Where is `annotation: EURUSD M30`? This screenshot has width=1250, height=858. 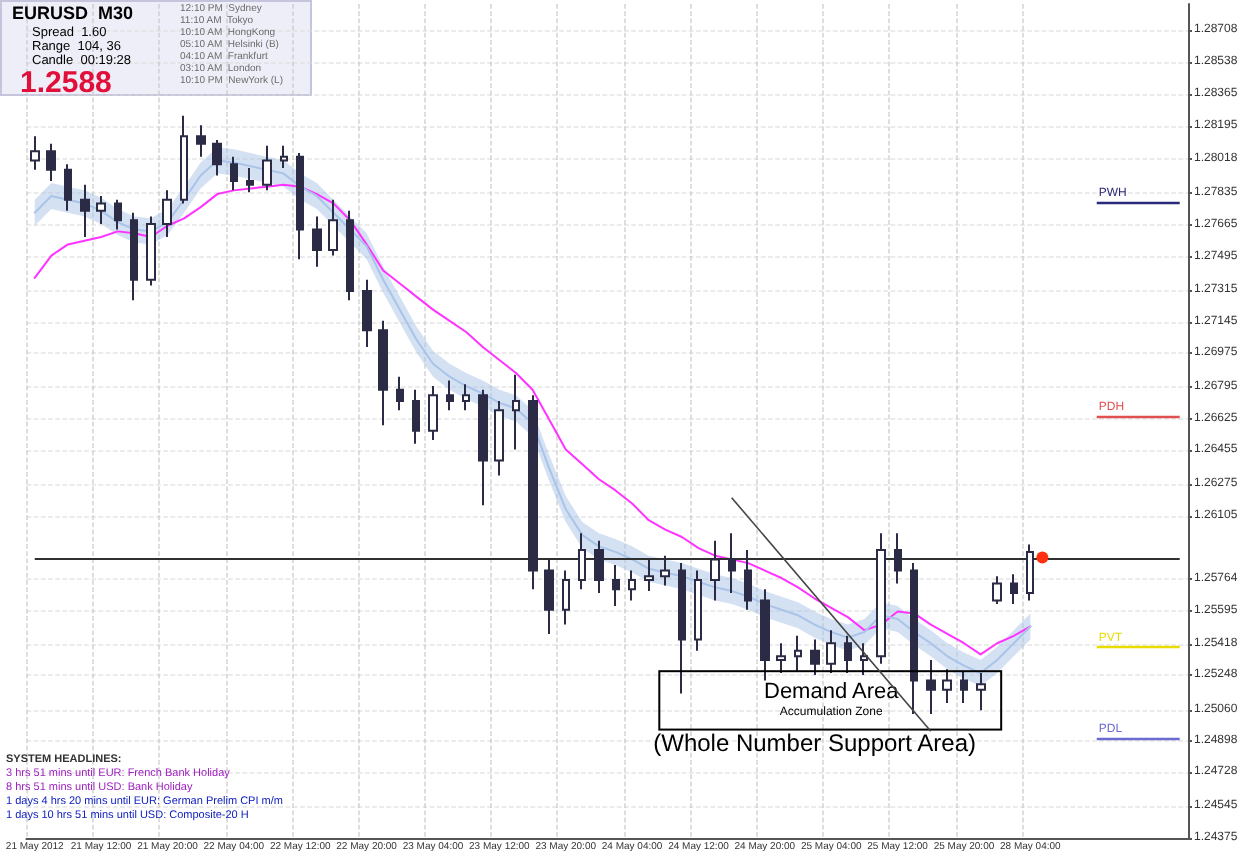 annotation: EURUSD M30 is located at coordinates (73, 13).